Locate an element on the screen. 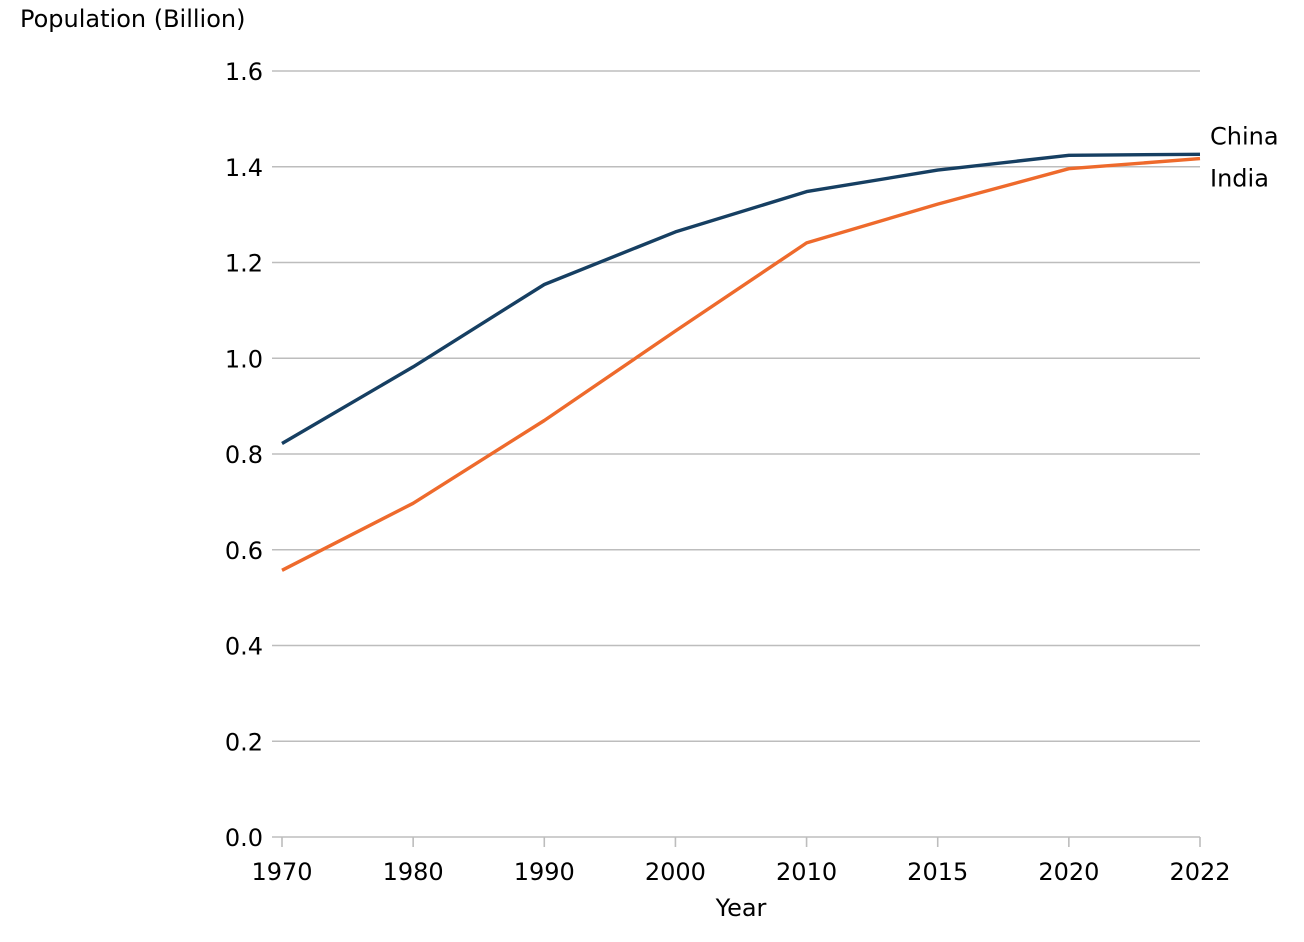  x-tick-label: 2015 is located at coordinates (937, 872).